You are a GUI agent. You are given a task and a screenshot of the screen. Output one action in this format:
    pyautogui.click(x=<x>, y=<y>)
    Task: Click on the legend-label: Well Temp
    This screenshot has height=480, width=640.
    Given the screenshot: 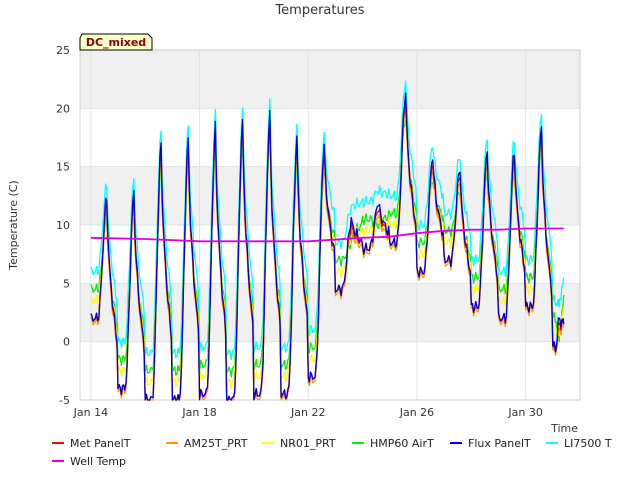 What is the action you would take?
    pyautogui.click(x=98, y=461)
    